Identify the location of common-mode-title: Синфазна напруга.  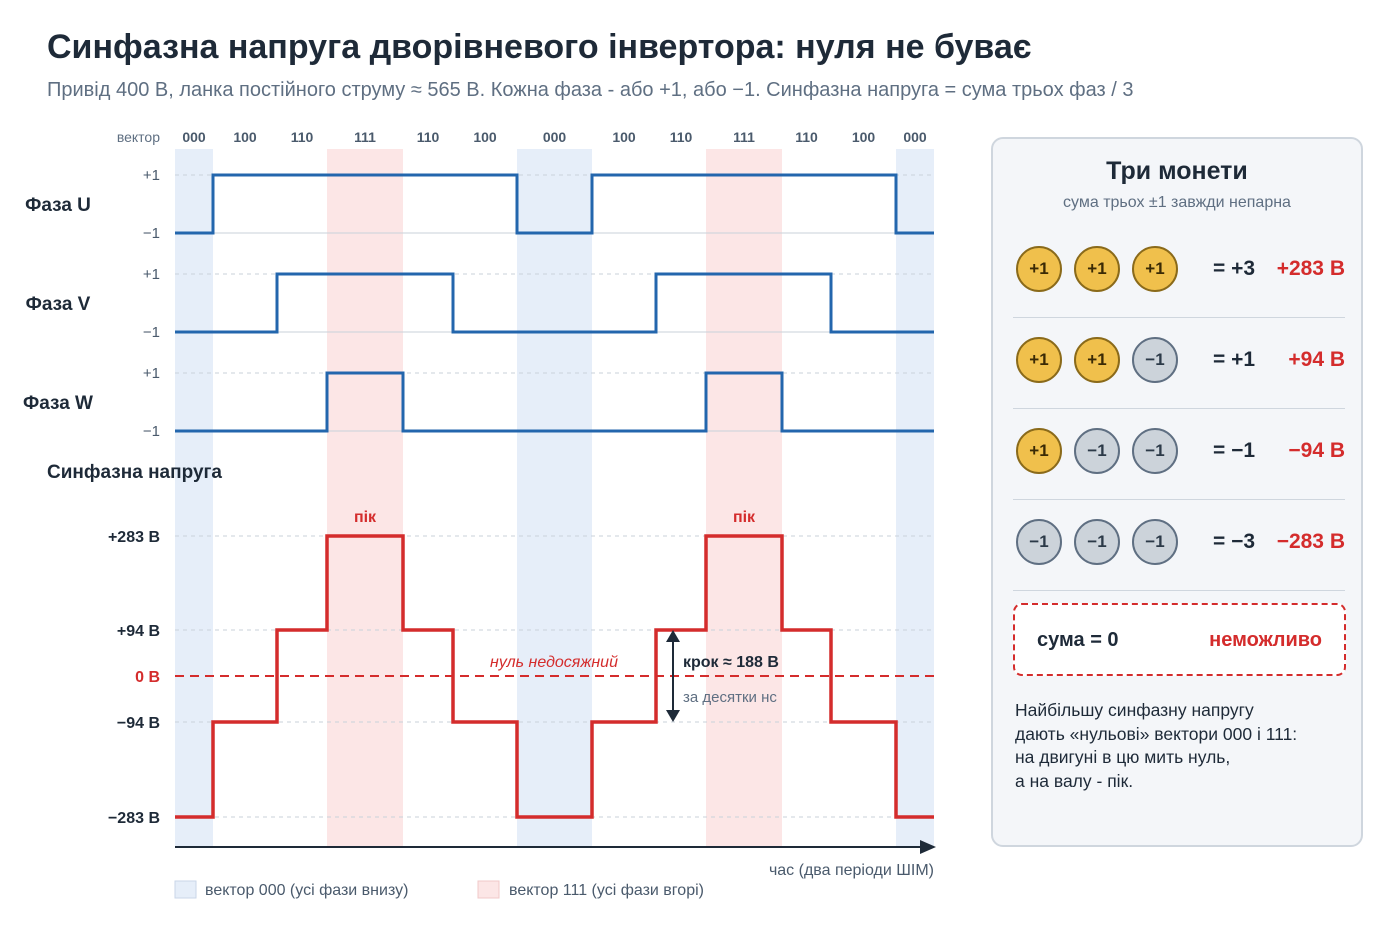
(134, 472).